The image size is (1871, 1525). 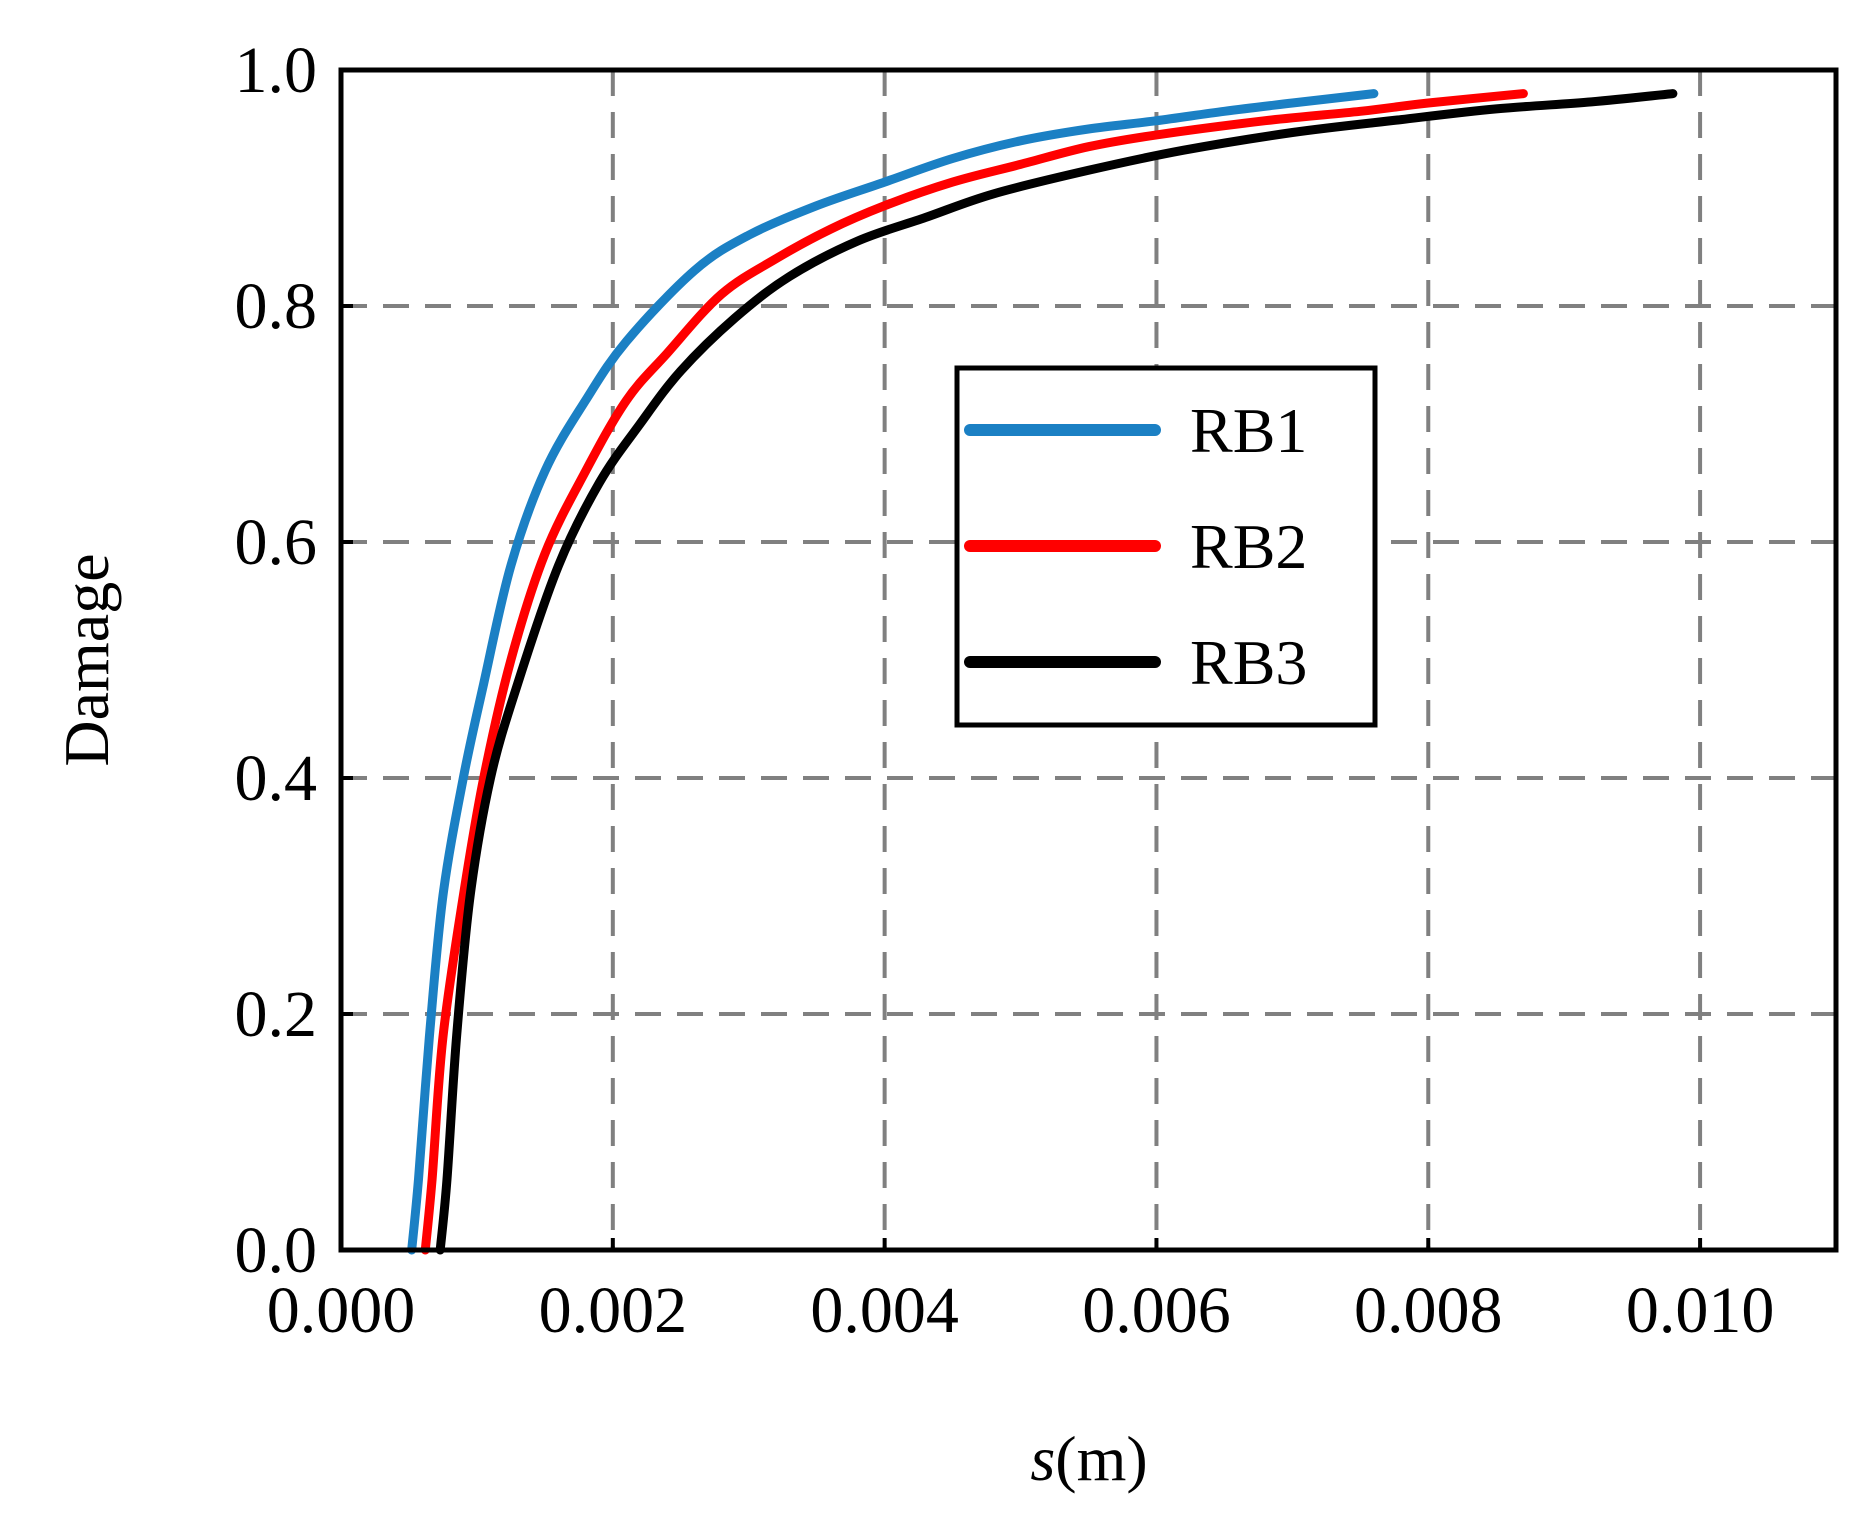 What do you see at coordinates (276, 542) in the screenshot?
I see `y-tick-label: 0.6` at bounding box center [276, 542].